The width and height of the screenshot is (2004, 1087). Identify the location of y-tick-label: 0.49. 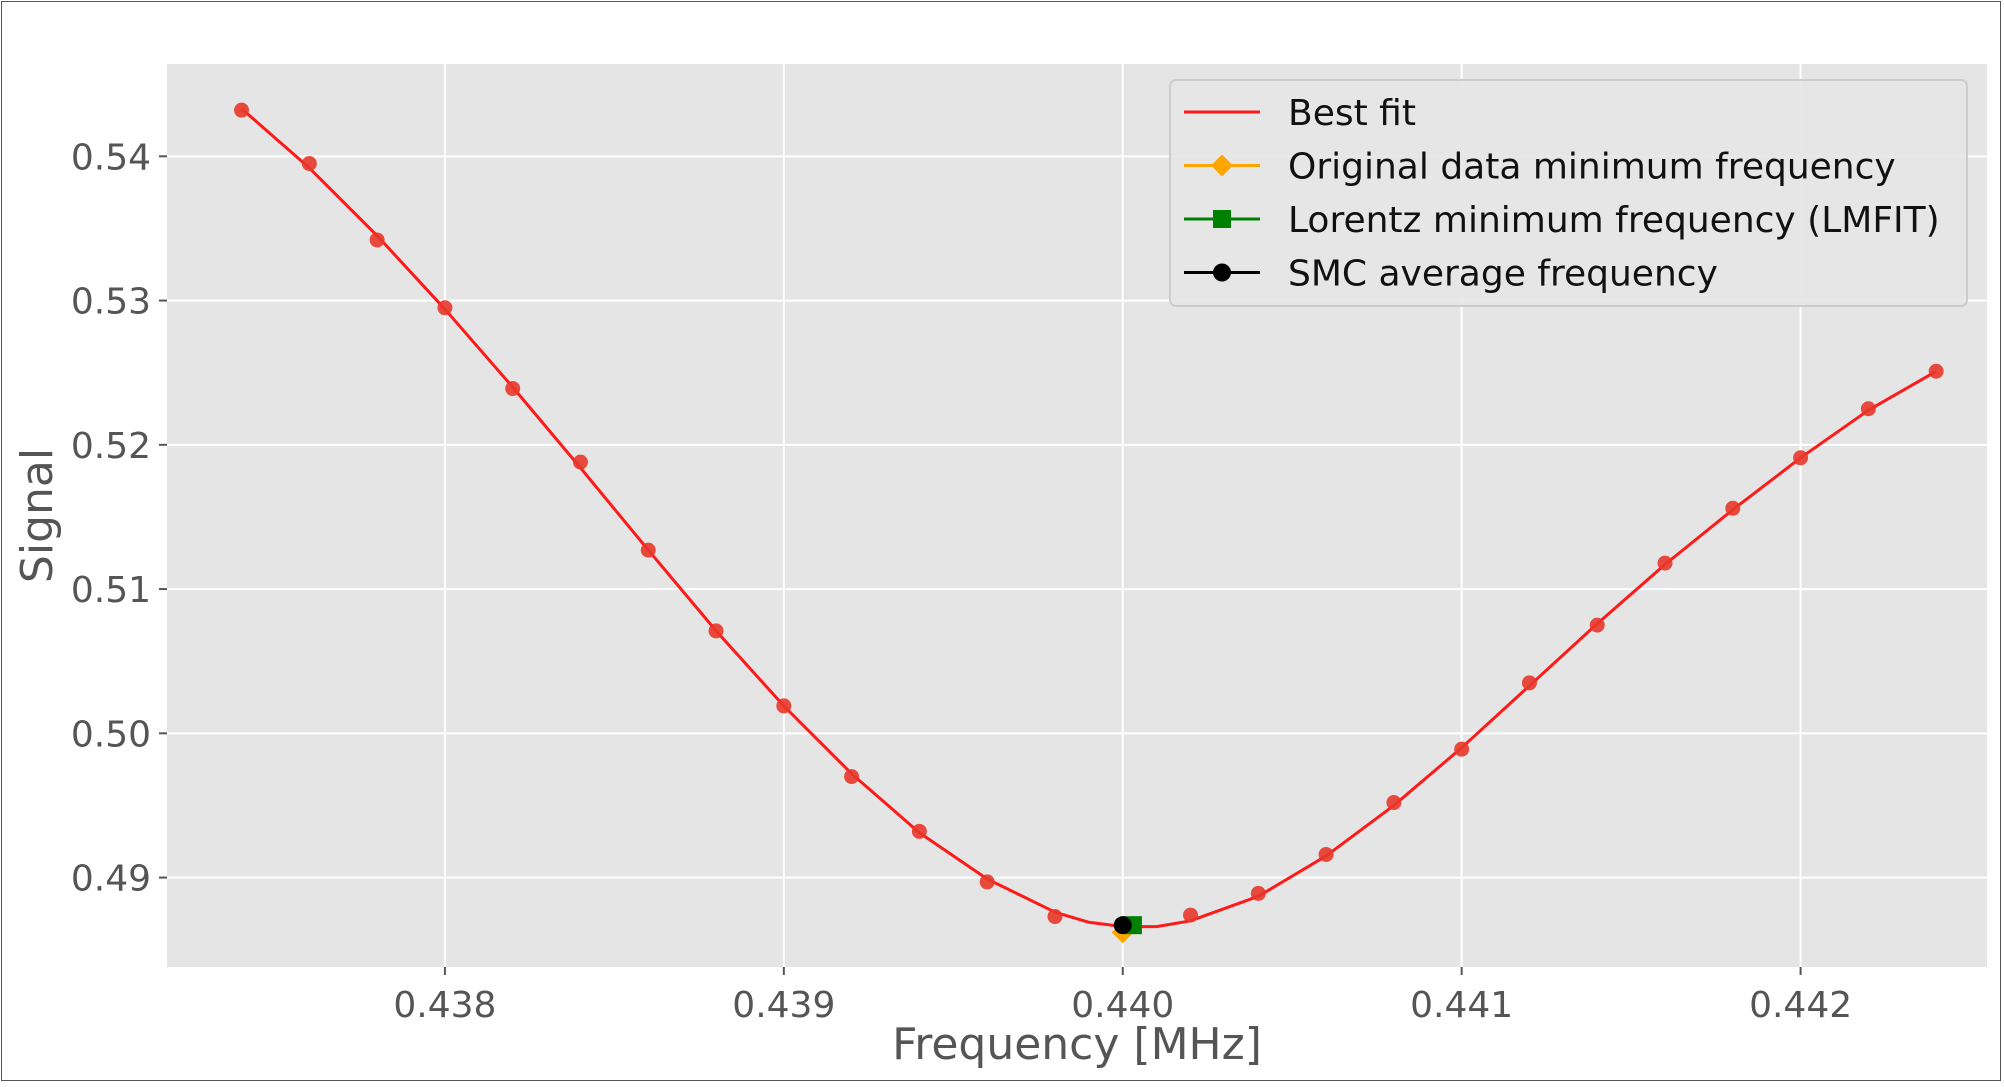
(111, 879).